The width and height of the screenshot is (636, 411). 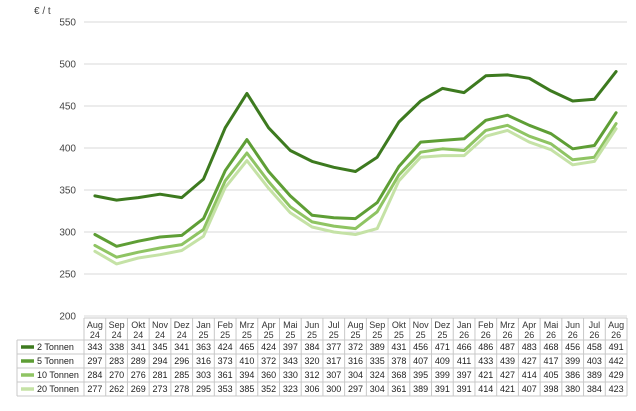 I want to click on table-cell: 427, so click(x=529, y=361).